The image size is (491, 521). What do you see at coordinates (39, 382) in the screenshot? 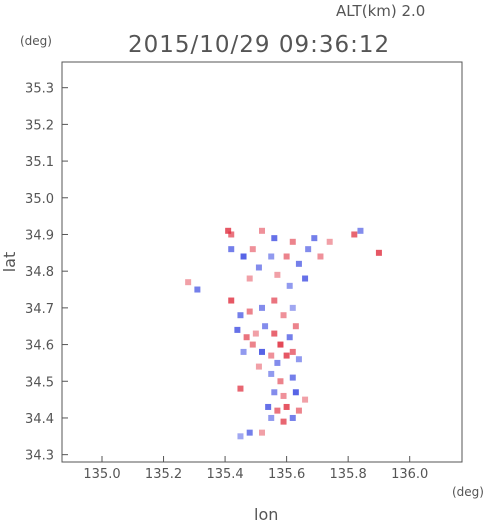
I see `y-tick-label: 34.5` at bounding box center [39, 382].